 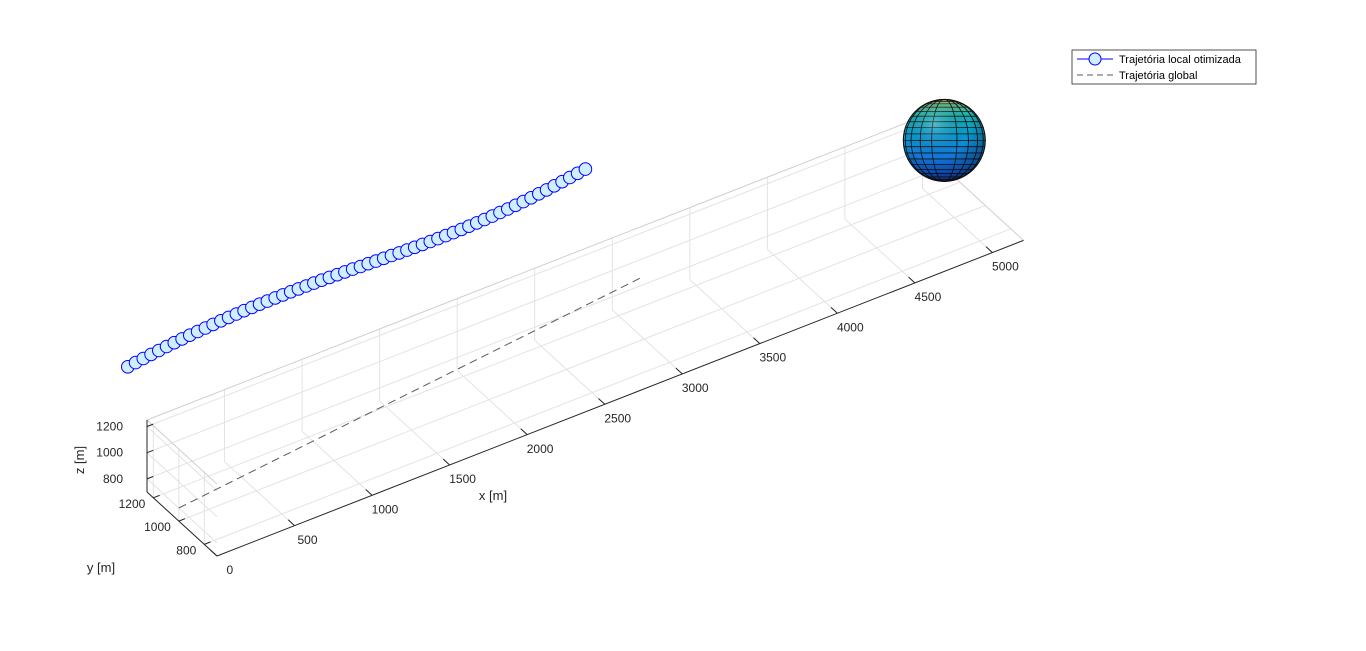 I want to click on legend-label-global: Trajetória global, so click(x=1158, y=76).